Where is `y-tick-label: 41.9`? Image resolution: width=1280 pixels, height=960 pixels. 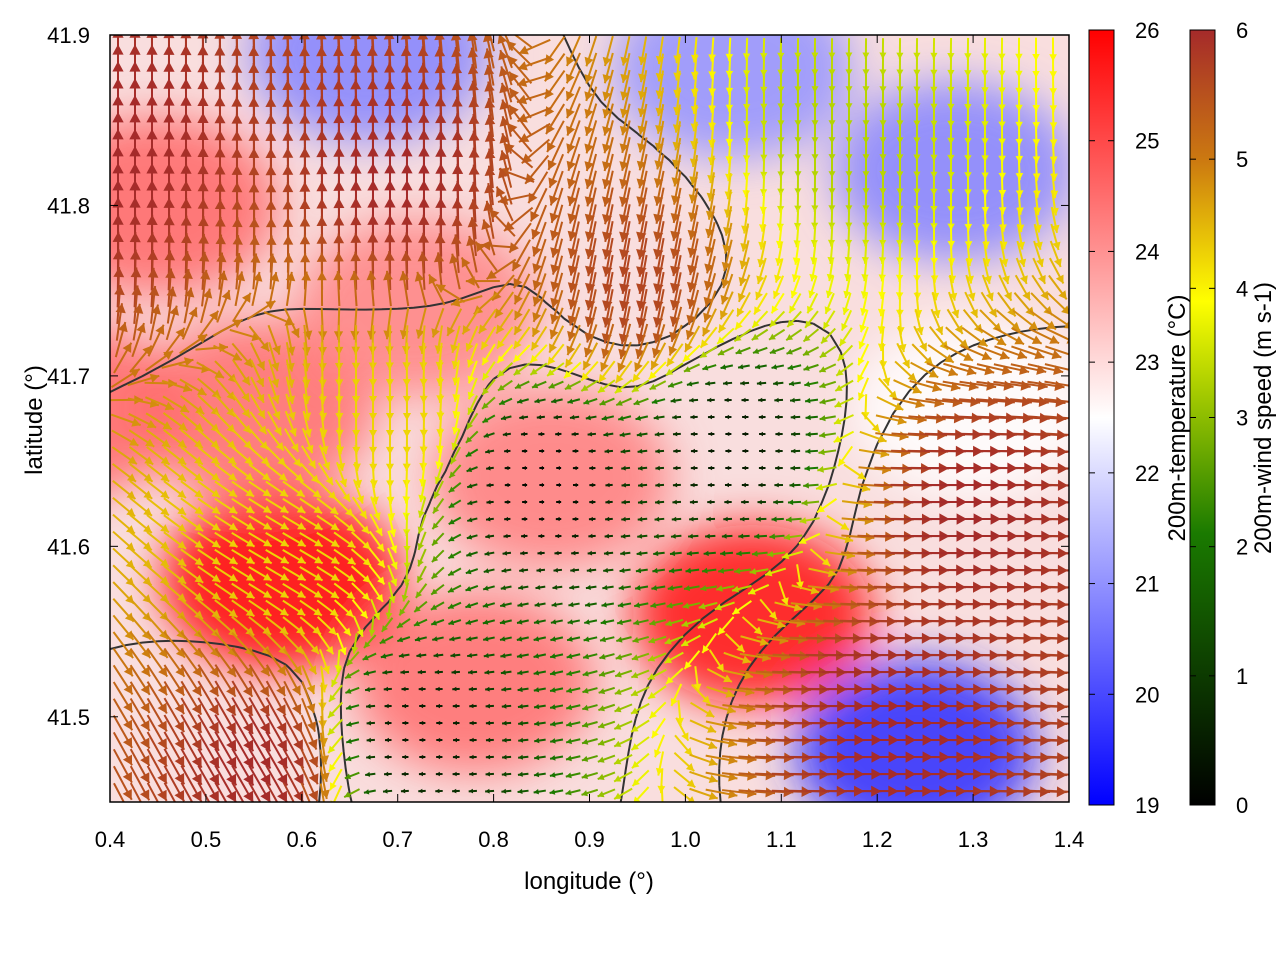 y-tick-label: 41.9 is located at coordinates (68, 35).